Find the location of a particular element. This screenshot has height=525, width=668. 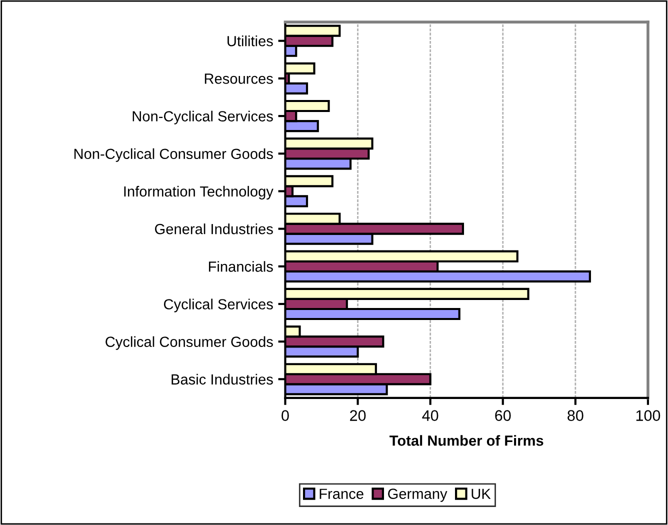

legend-label: Germany is located at coordinates (418, 495).